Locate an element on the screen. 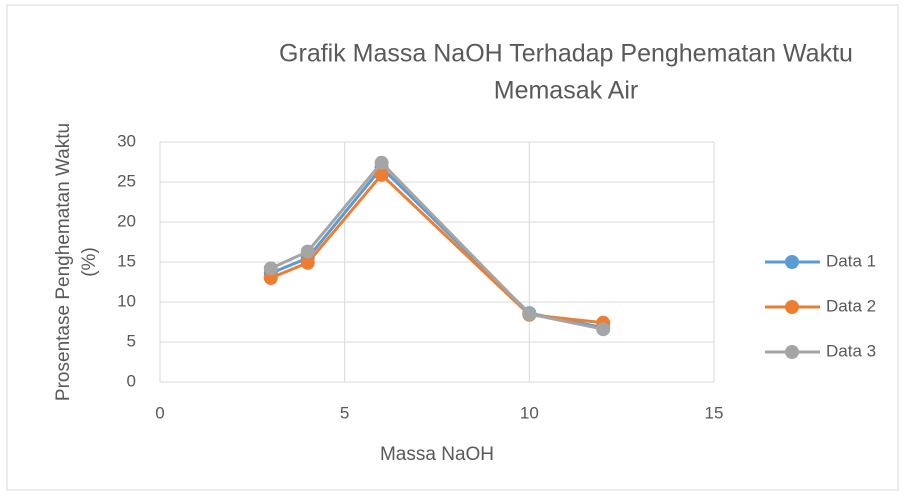 This screenshot has width=904, height=495. x-tick-label: 15 is located at coordinates (714, 412).